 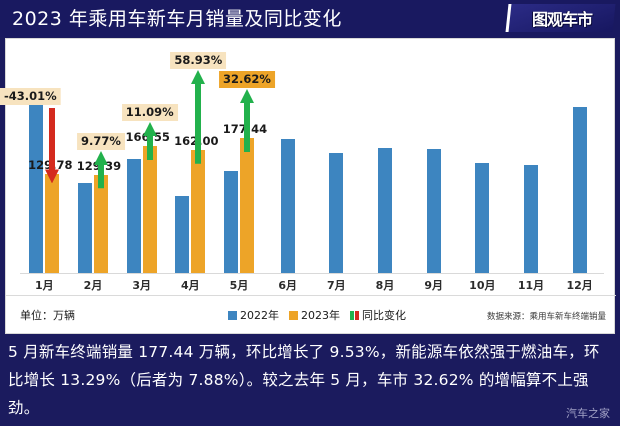 I want to click on arrow-down-icon-1月, so click(x=52, y=146).